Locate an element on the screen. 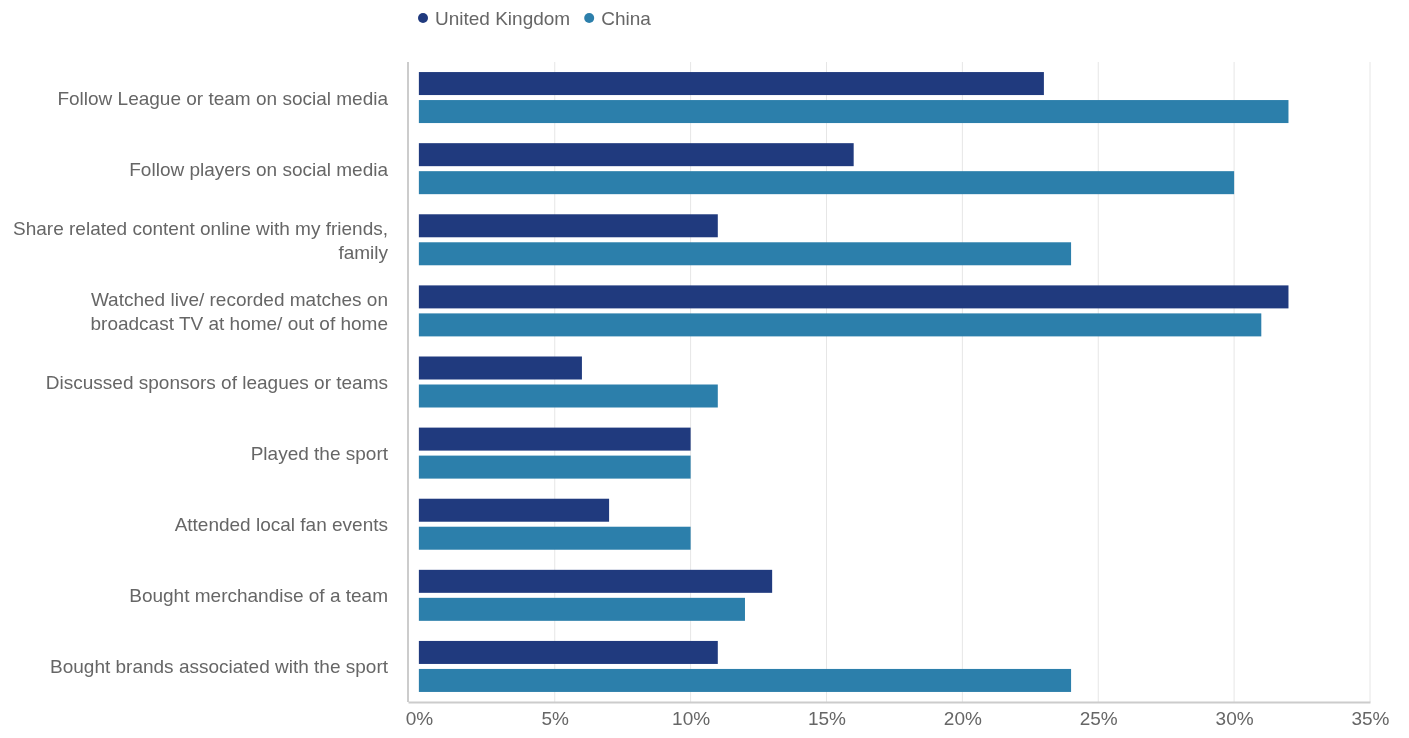  x-tick-label: 20% is located at coordinates (962, 719).